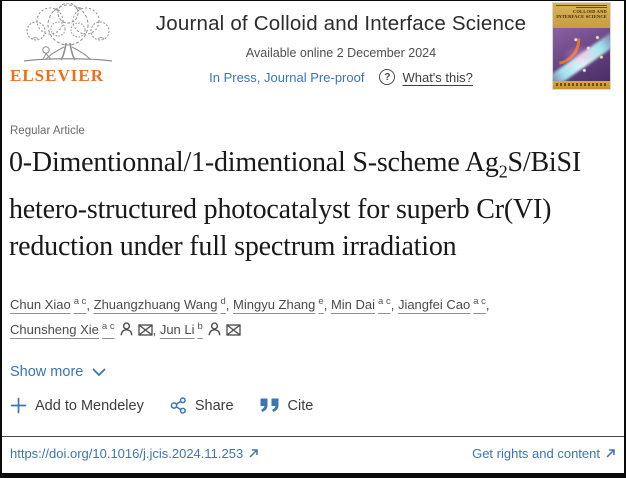 This screenshot has width=626, height=478. What do you see at coordinates (269, 405) in the screenshot?
I see `cite-quotes-icon` at bounding box center [269, 405].